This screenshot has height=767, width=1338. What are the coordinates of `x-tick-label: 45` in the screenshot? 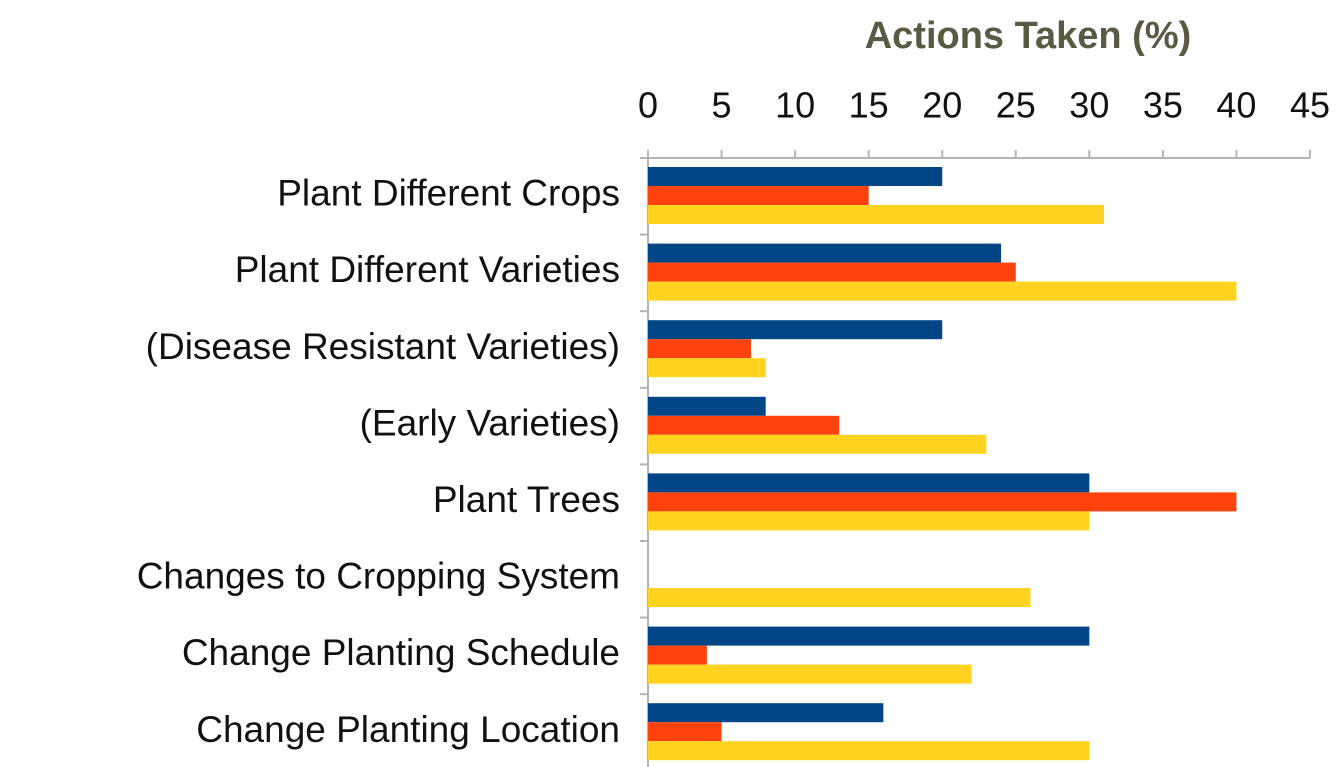 It's located at (1310, 105).